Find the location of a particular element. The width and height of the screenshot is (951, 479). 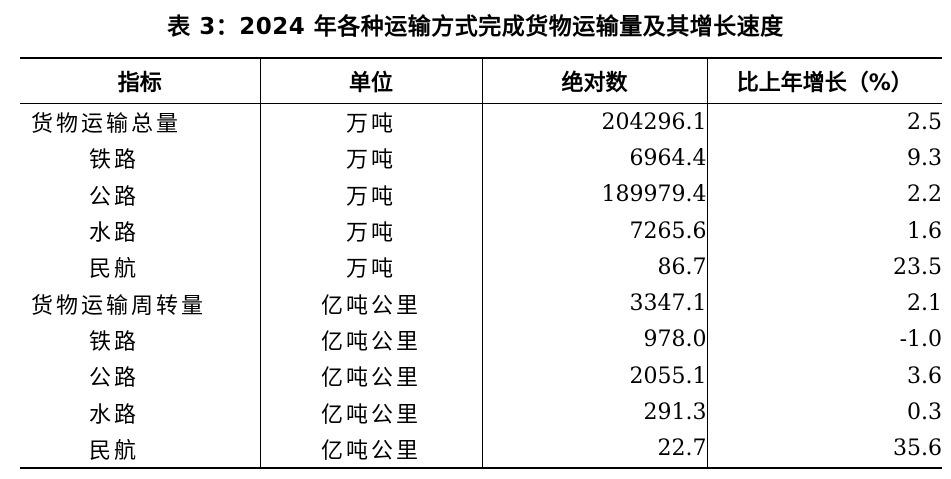

table-row: 民航 亿吨公里 22.7 35.6 is located at coordinates (481, 449).